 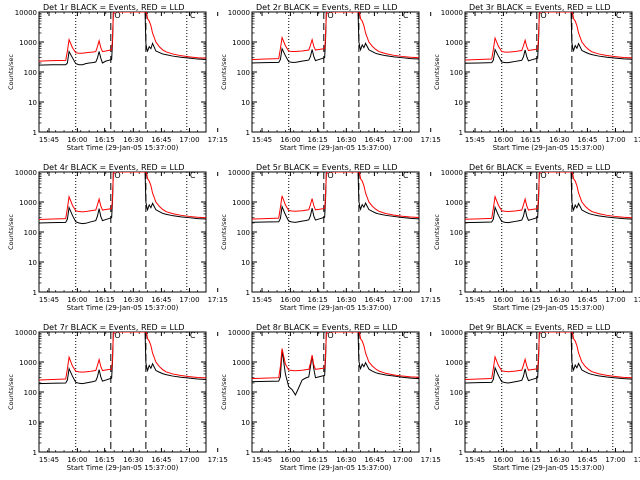 What do you see at coordinates (540, 7) in the screenshot?
I see `panel-title: Det 3r BLACK = Events, RED = LLD` at bounding box center [540, 7].